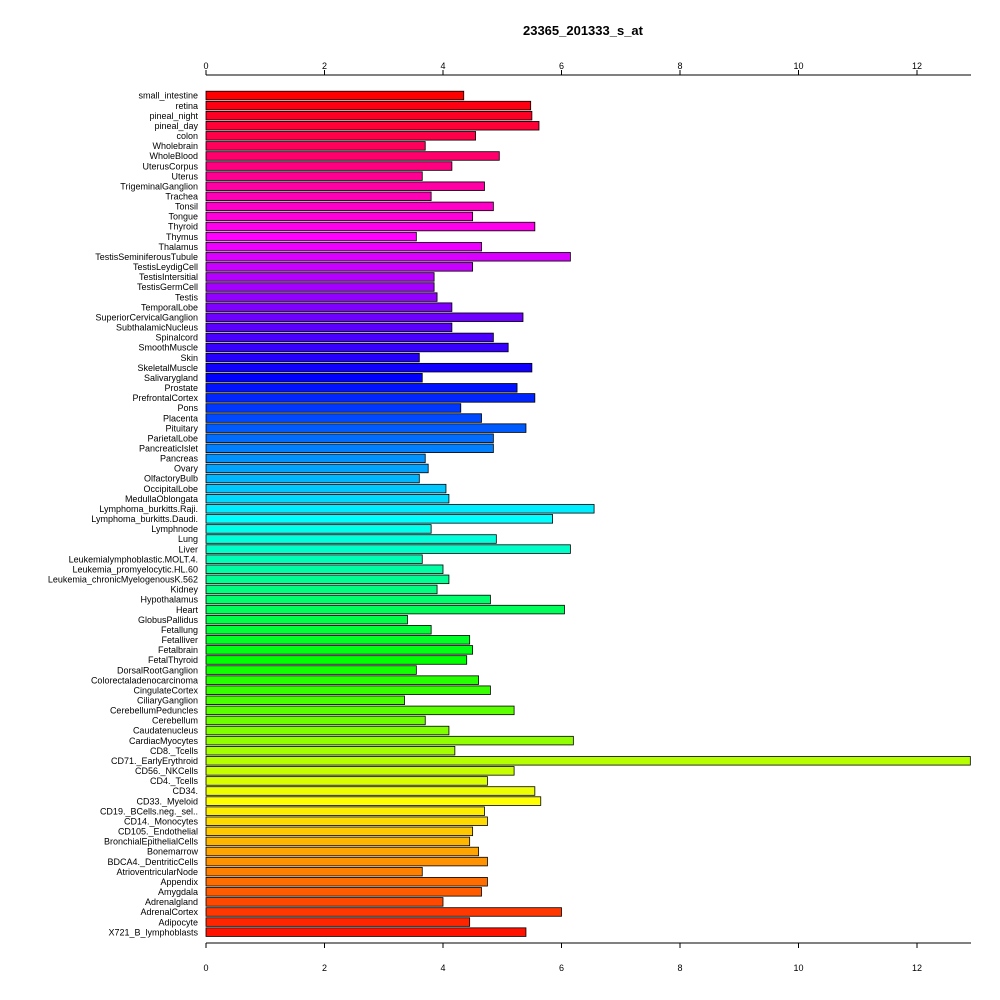  What do you see at coordinates (168, 620) in the screenshot?
I see `category-label: GlobusPallidus` at bounding box center [168, 620].